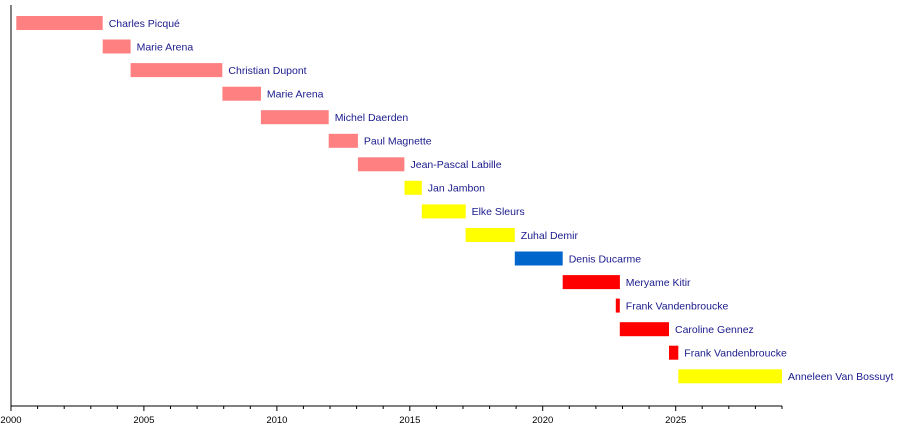 The height and width of the screenshot is (425, 900). I want to click on x-tick-label: 2005, so click(143, 420).